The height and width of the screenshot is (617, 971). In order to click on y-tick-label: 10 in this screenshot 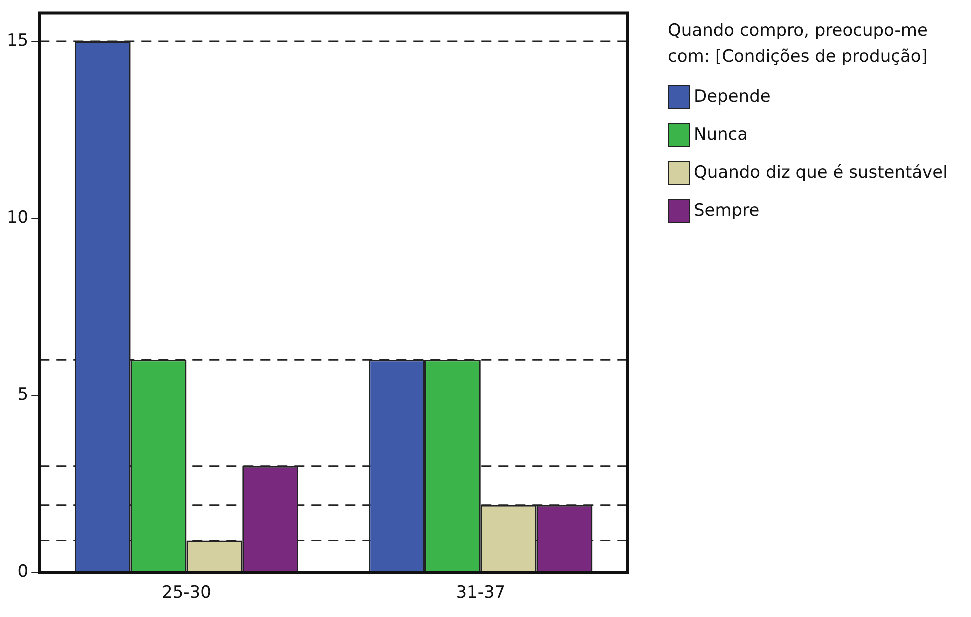, I will do `click(17, 218)`.